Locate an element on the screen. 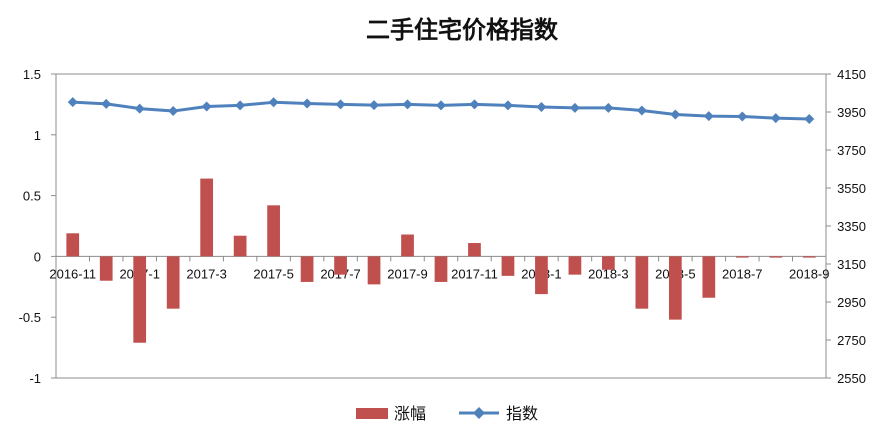  x-tick-label: 2016-11 is located at coordinates (72, 273).